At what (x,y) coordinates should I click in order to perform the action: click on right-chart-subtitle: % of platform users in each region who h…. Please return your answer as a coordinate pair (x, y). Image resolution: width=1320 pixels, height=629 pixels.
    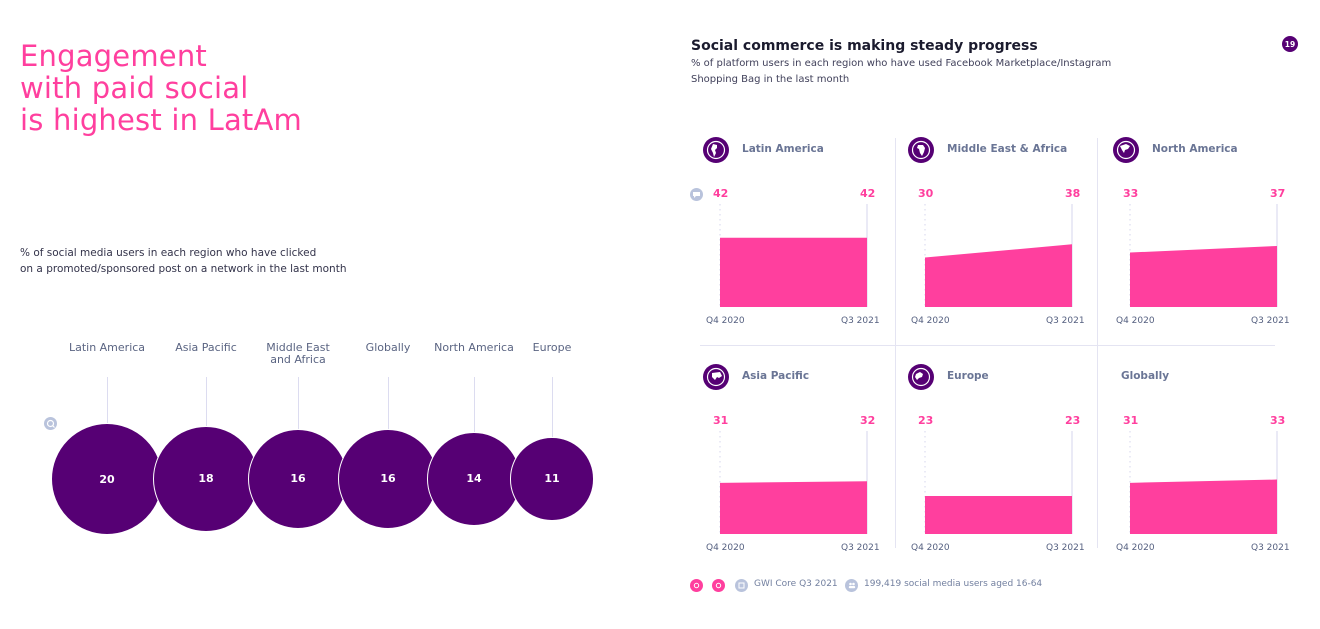
    Looking at the image, I should click on (901, 71).